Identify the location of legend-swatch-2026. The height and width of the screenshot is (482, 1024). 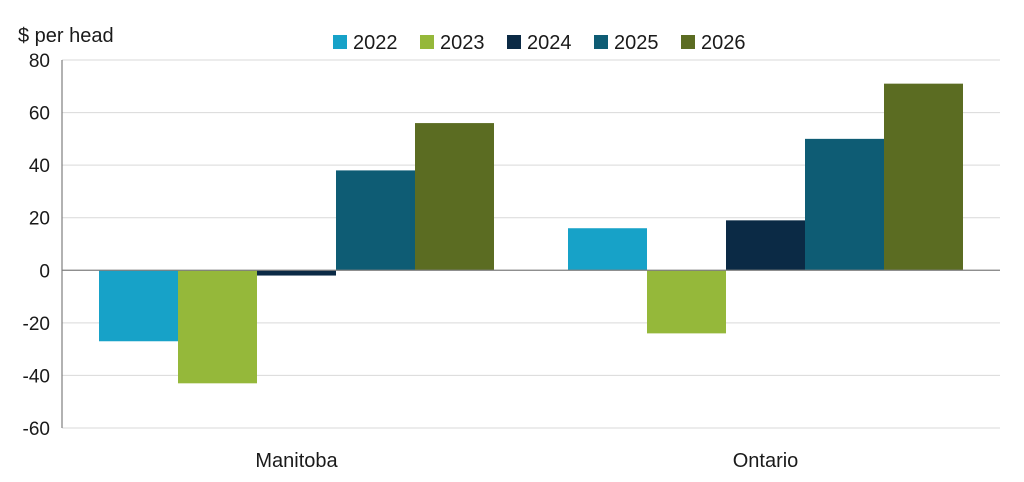
(688, 42).